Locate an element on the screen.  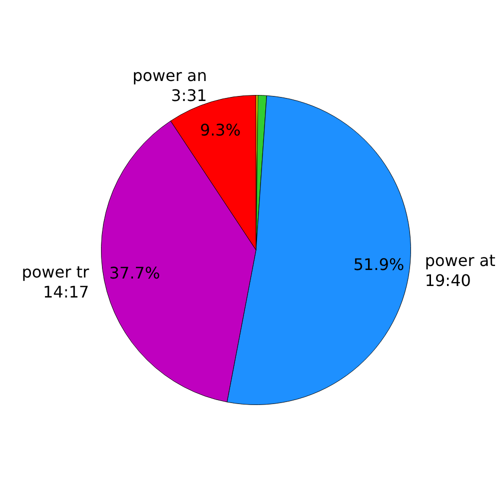
data-label: 37.7% is located at coordinates (134, 273).